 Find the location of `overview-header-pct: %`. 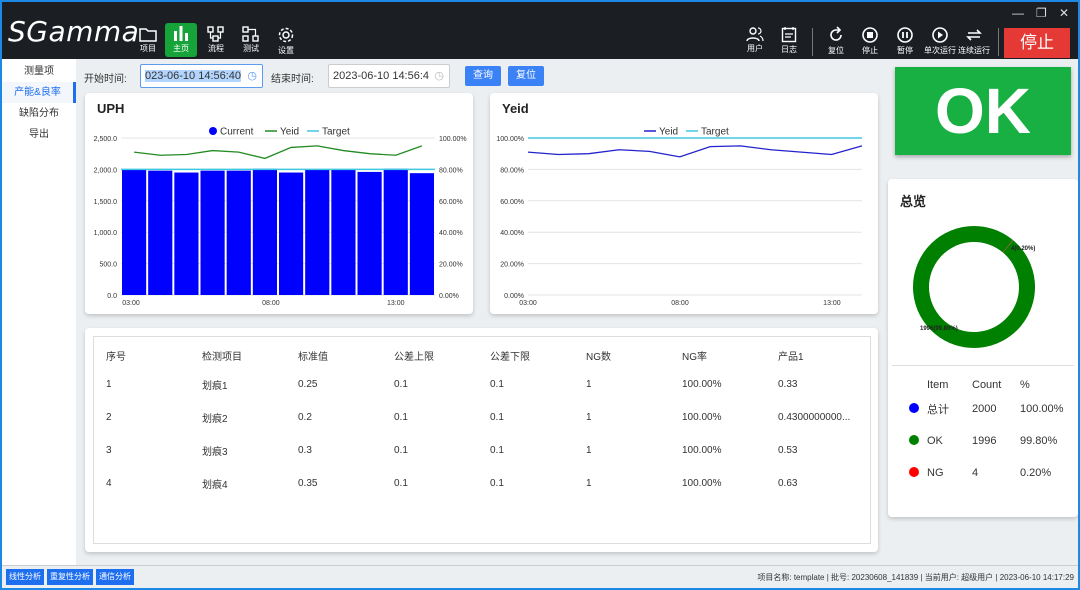

overview-header-pct: % is located at coordinates (1025, 385).